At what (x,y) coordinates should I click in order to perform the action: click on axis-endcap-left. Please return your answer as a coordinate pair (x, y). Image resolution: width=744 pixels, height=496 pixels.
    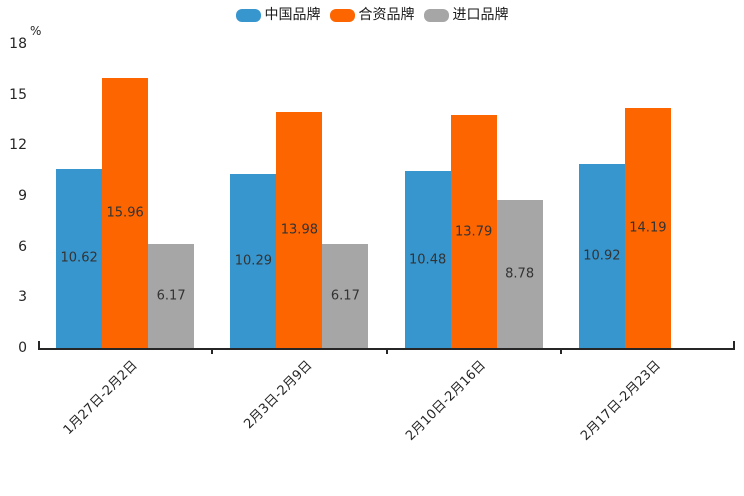
    Looking at the image, I should click on (39, 345).